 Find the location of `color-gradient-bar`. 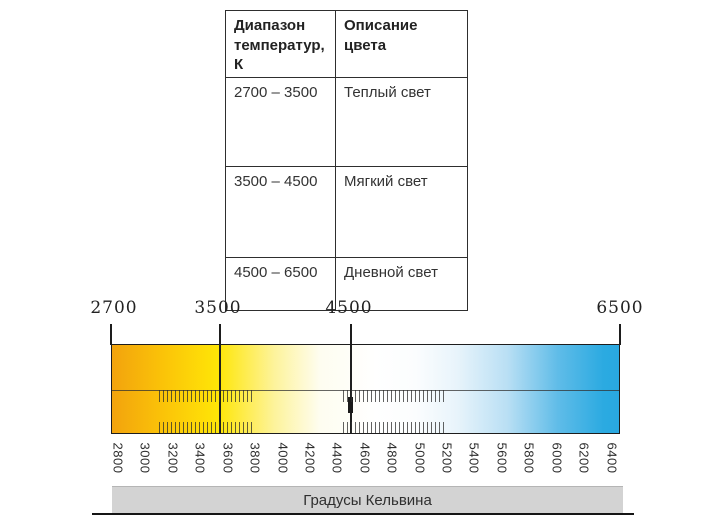

color-gradient-bar is located at coordinates (365, 389).